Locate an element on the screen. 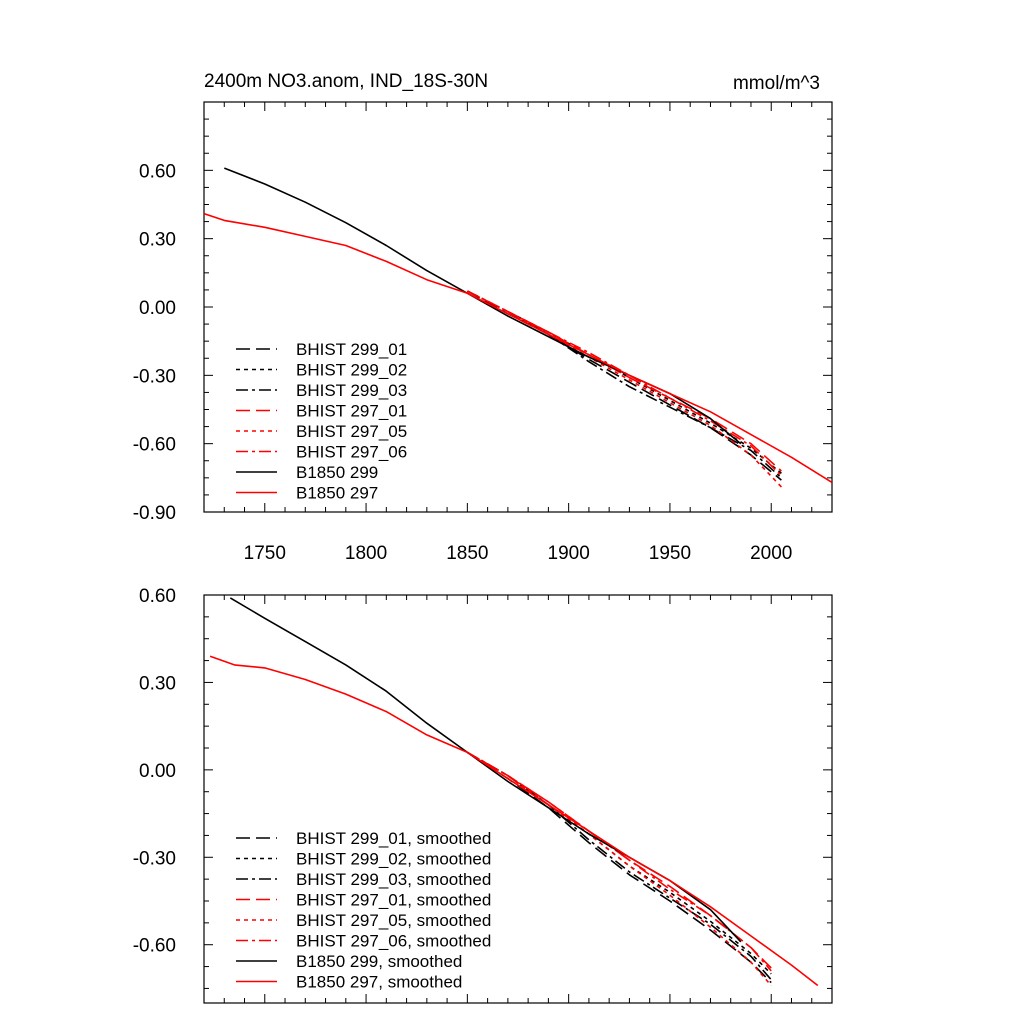  legend-label: BHIST 299_02 is located at coordinates (351, 370).